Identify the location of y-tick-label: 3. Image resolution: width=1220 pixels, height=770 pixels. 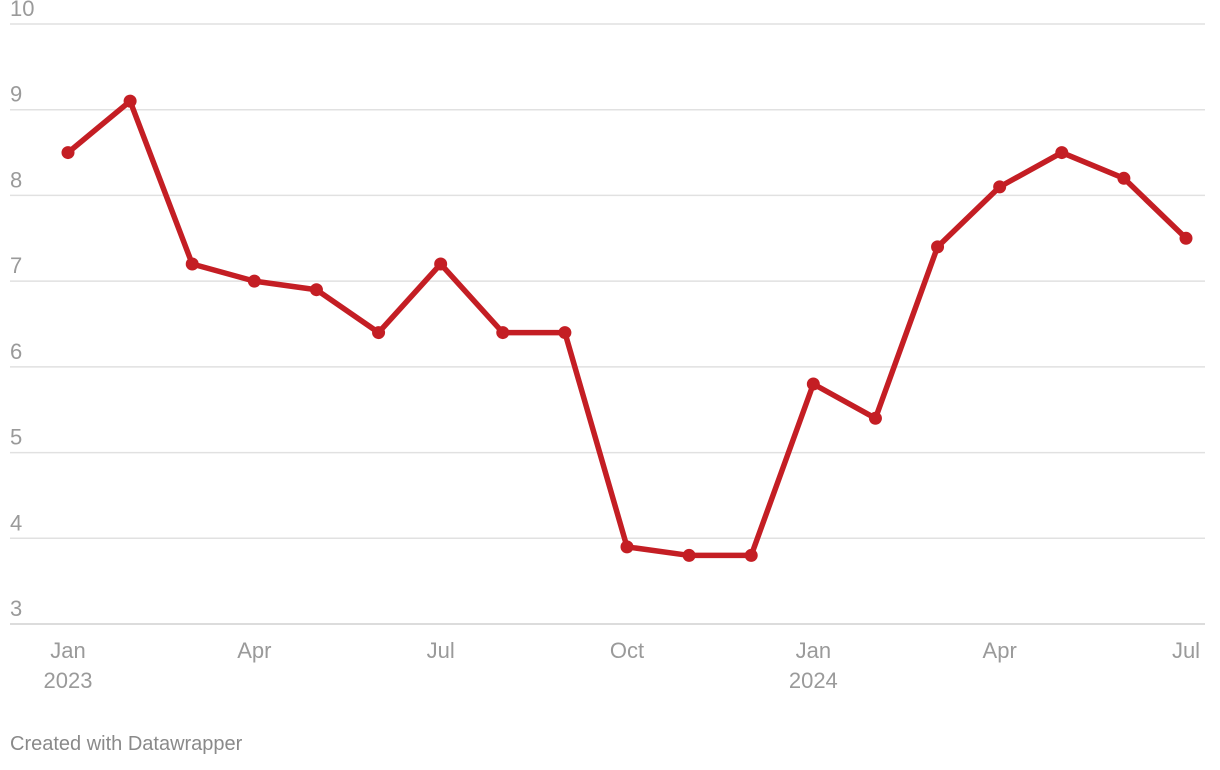
(16, 608).